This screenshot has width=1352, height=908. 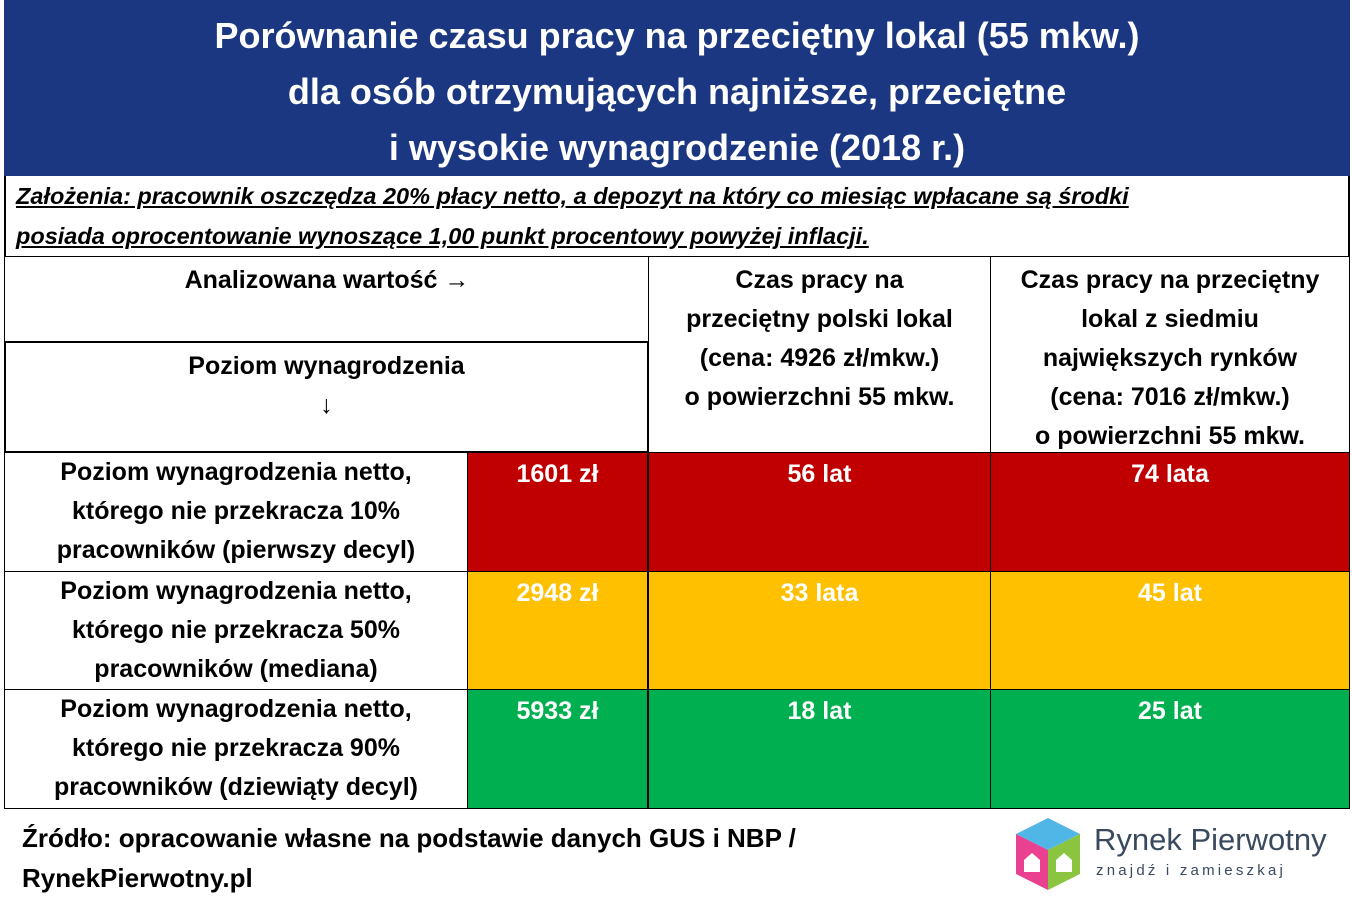 I want to click on value-cell: 5933 zł, so click(x=558, y=749).